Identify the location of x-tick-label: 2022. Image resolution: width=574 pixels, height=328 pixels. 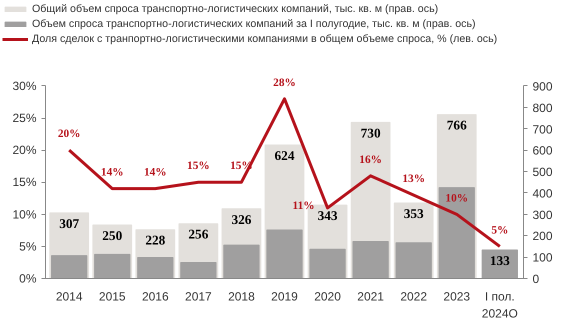
(414, 297).